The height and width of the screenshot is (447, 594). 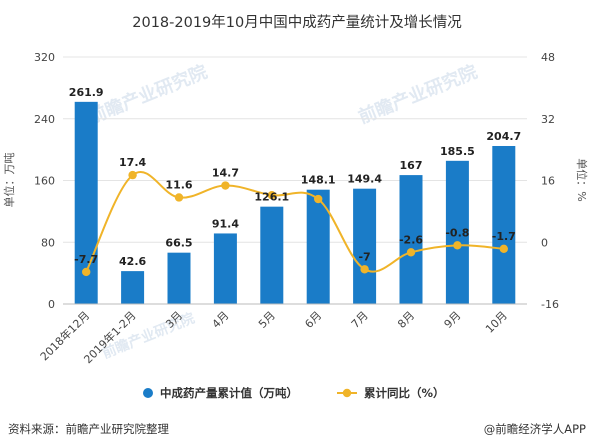 I want to click on y-tick-left-1: 80, so click(x=48, y=242).